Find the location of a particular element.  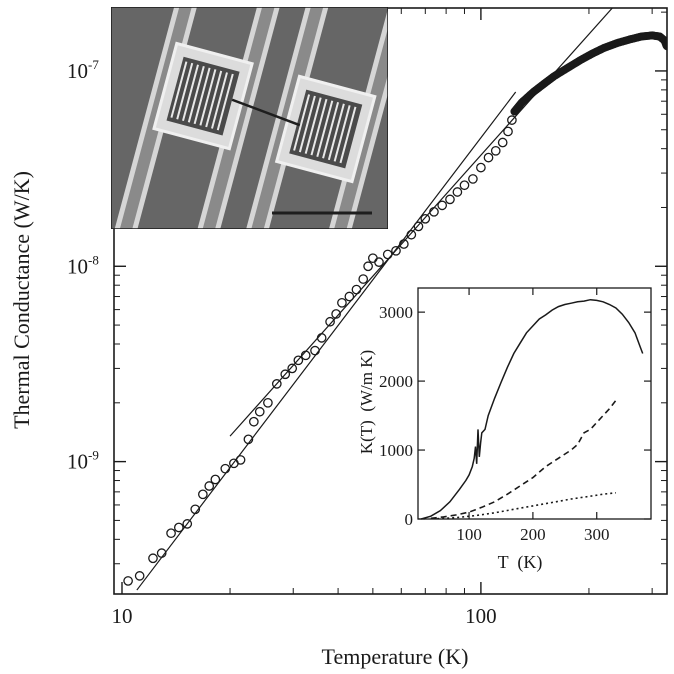

inset-y-tick-label: 1000 is located at coordinates (396, 450).